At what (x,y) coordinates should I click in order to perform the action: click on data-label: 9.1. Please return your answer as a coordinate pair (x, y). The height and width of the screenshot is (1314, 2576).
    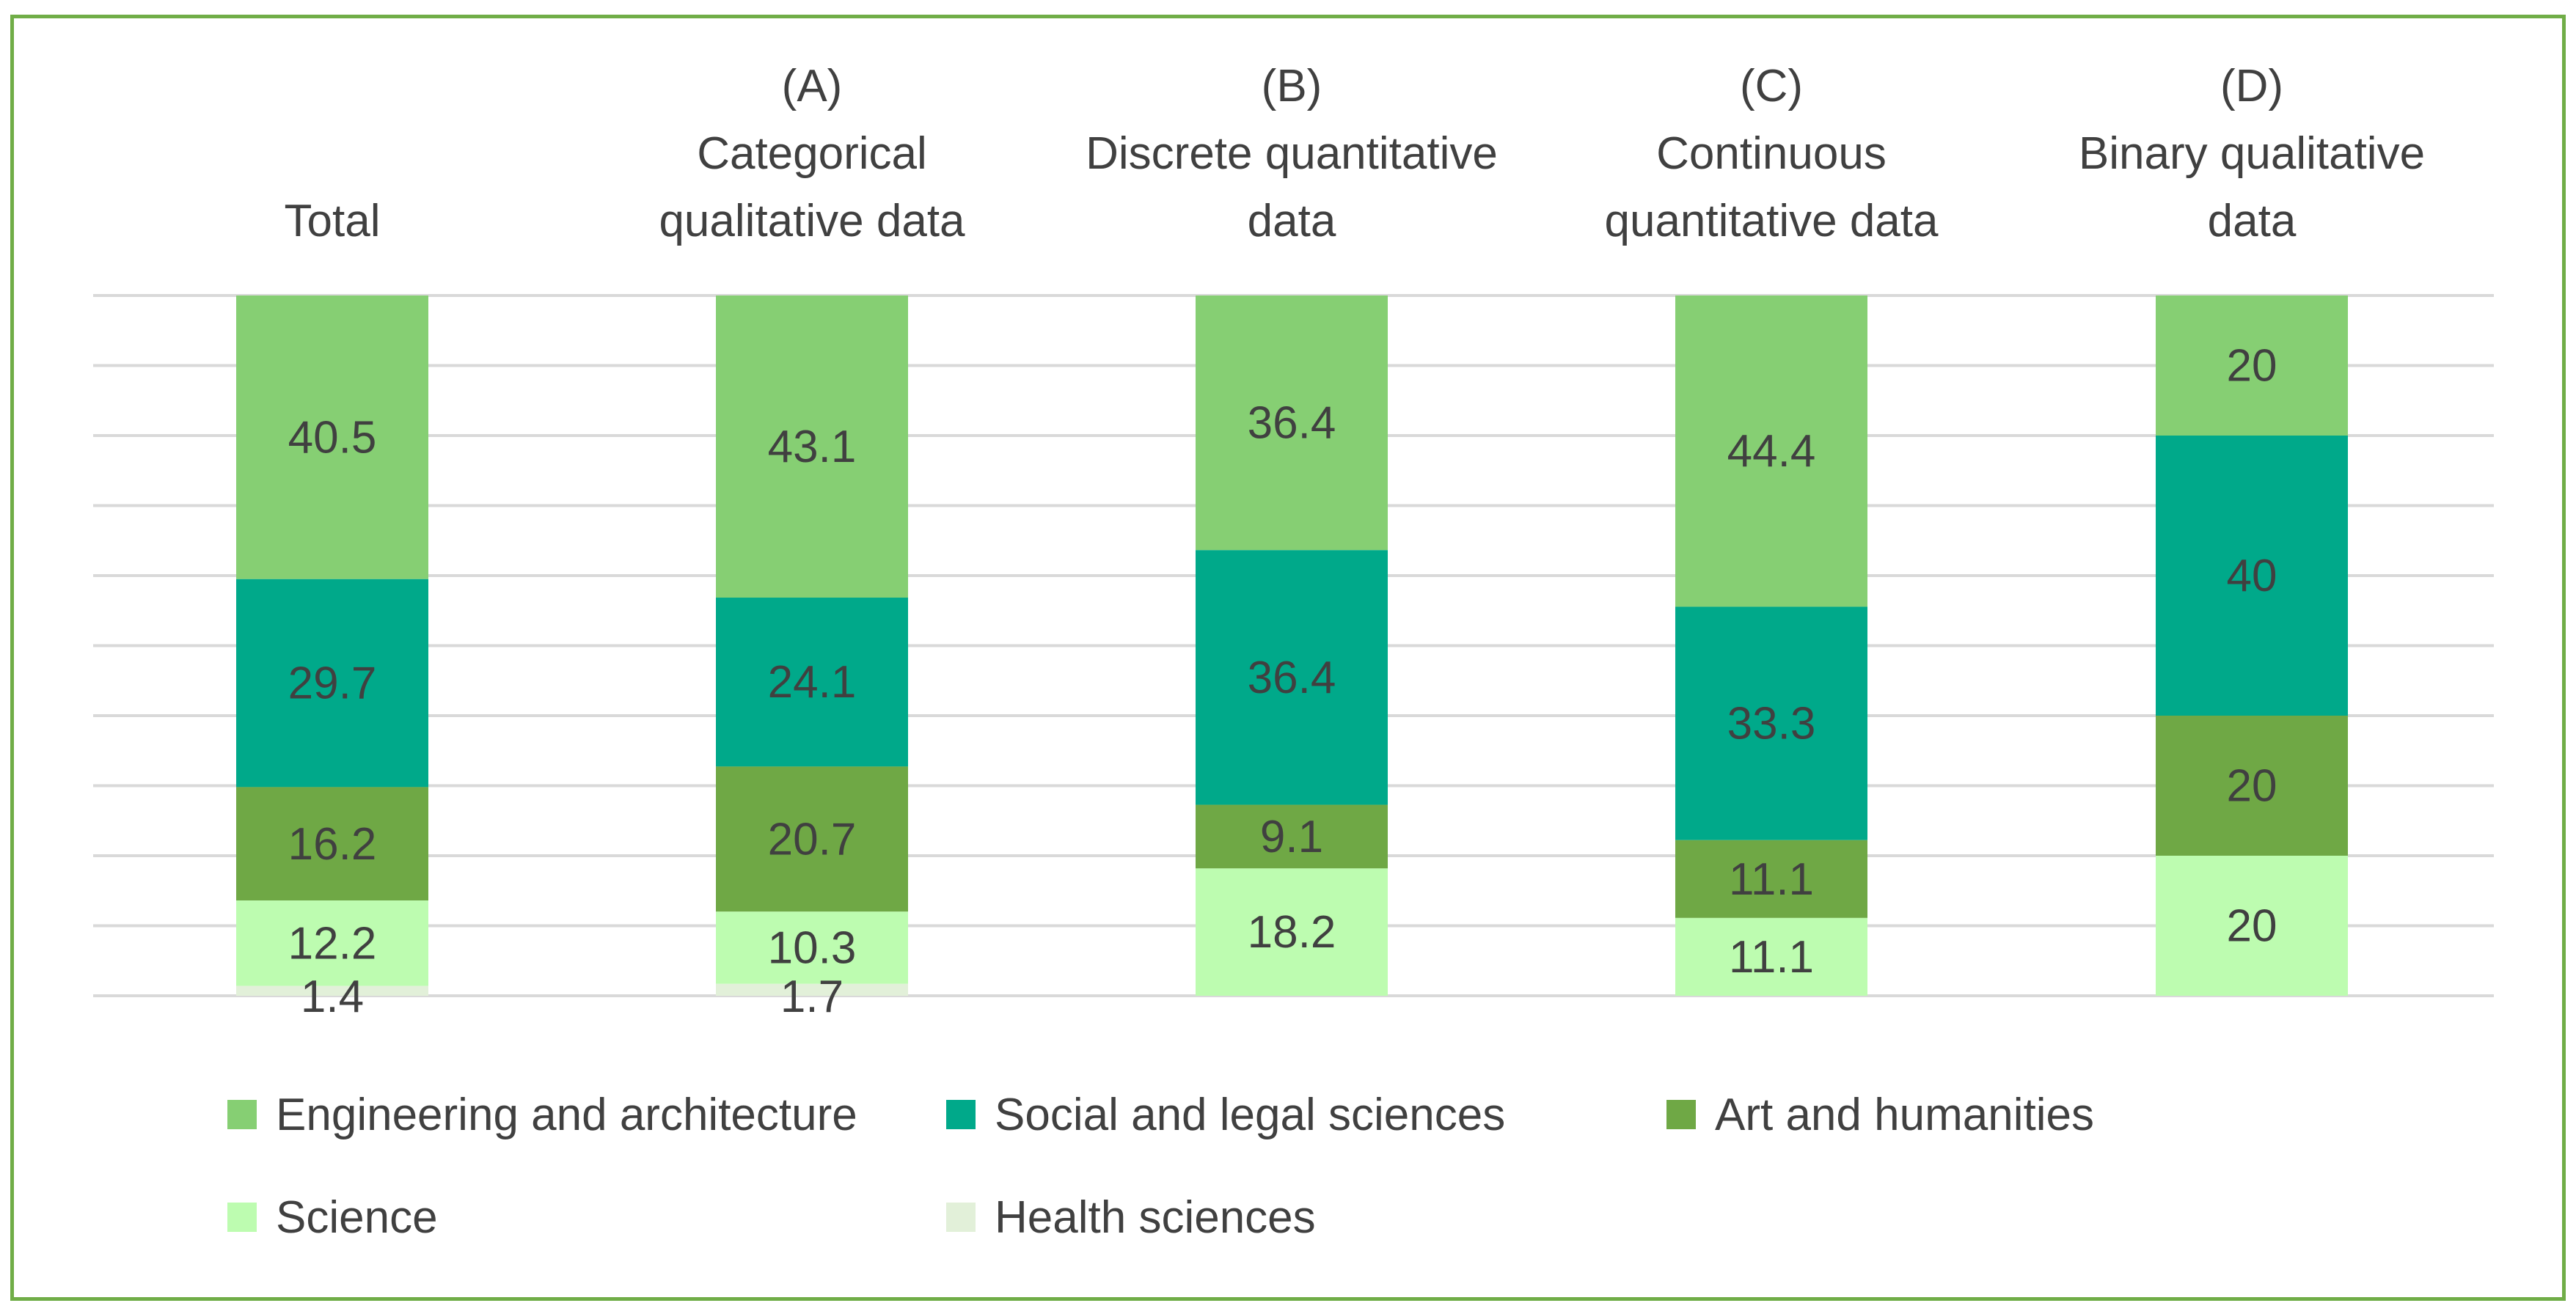
    Looking at the image, I should click on (1291, 837).